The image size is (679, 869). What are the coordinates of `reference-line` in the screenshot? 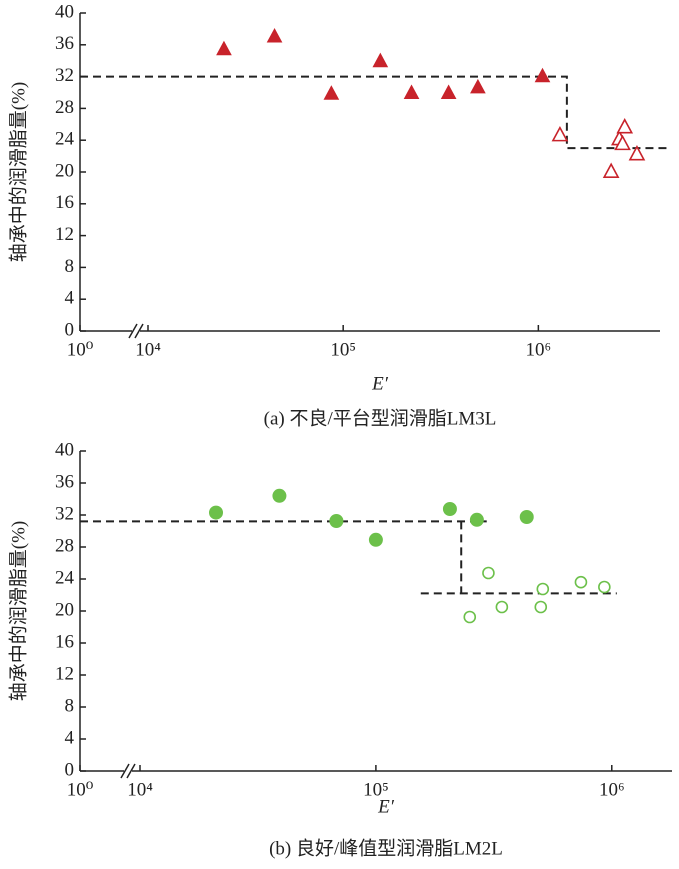 It's located at (374, 112).